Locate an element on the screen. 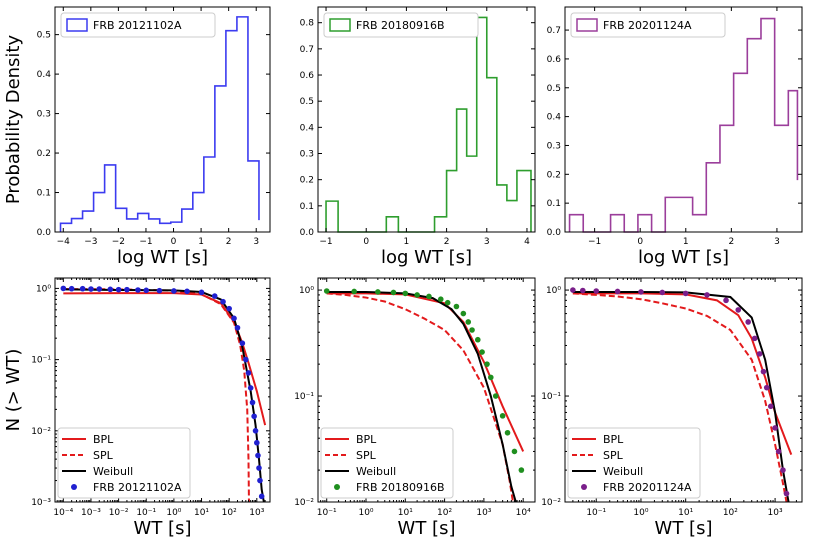 This screenshot has width=818, height=545. x-tick-label: 0 is located at coordinates (640, 242).